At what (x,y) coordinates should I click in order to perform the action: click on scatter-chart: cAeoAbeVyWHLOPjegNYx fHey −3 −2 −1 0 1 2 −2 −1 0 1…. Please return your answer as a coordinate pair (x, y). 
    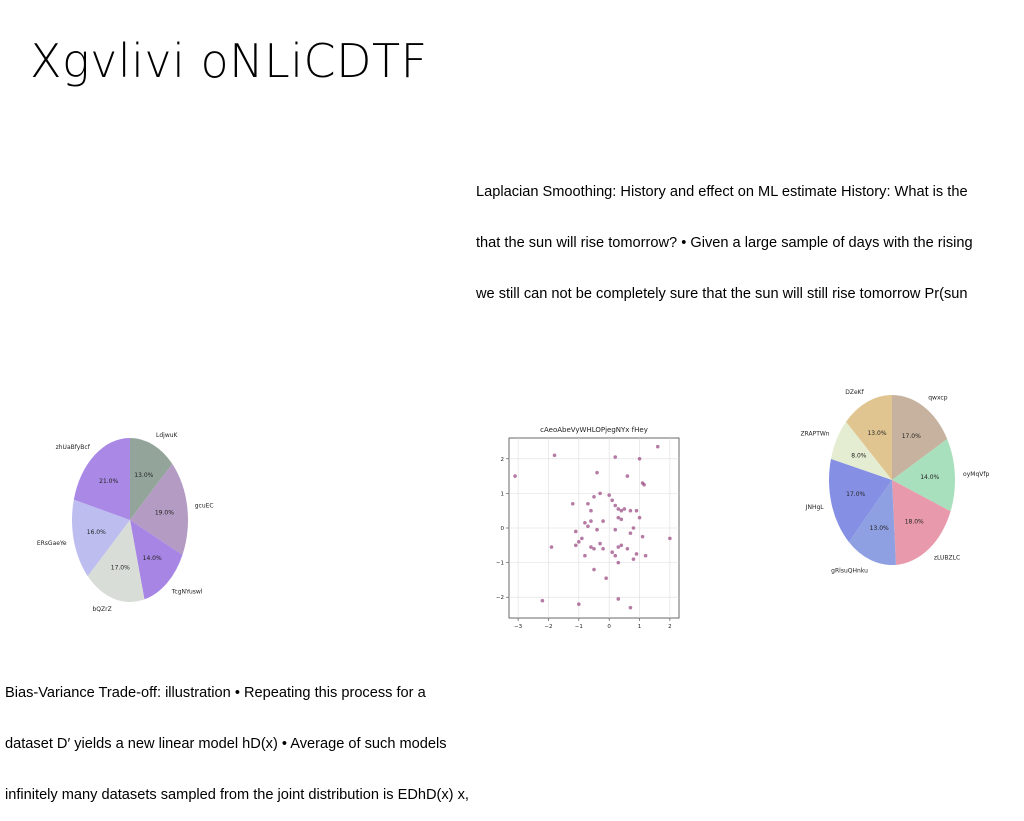
    Looking at the image, I should click on (588, 528).